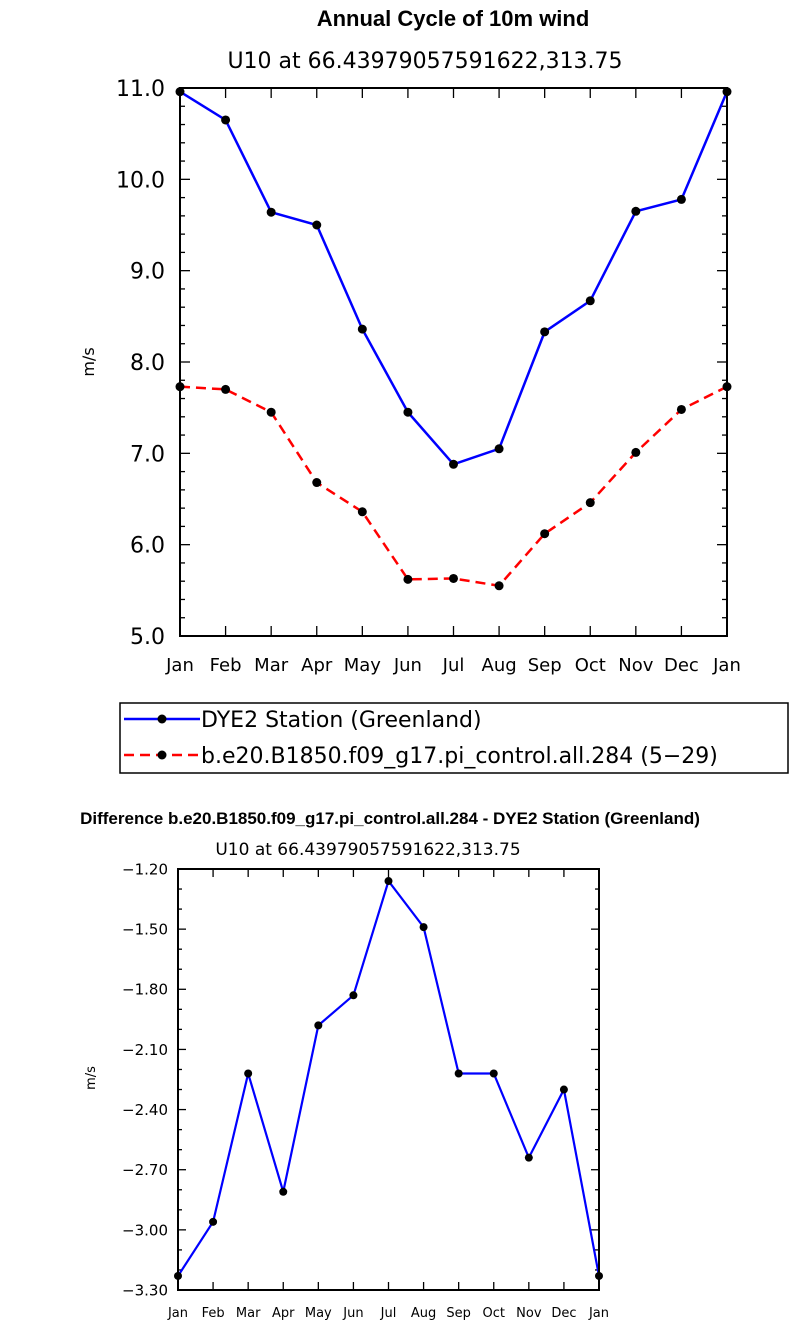 This screenshot has height=1331, width=794. Describe the element at coordinates (499, 665) in the screenshot. I see `chart1-xtick-label: Aug` at that location.